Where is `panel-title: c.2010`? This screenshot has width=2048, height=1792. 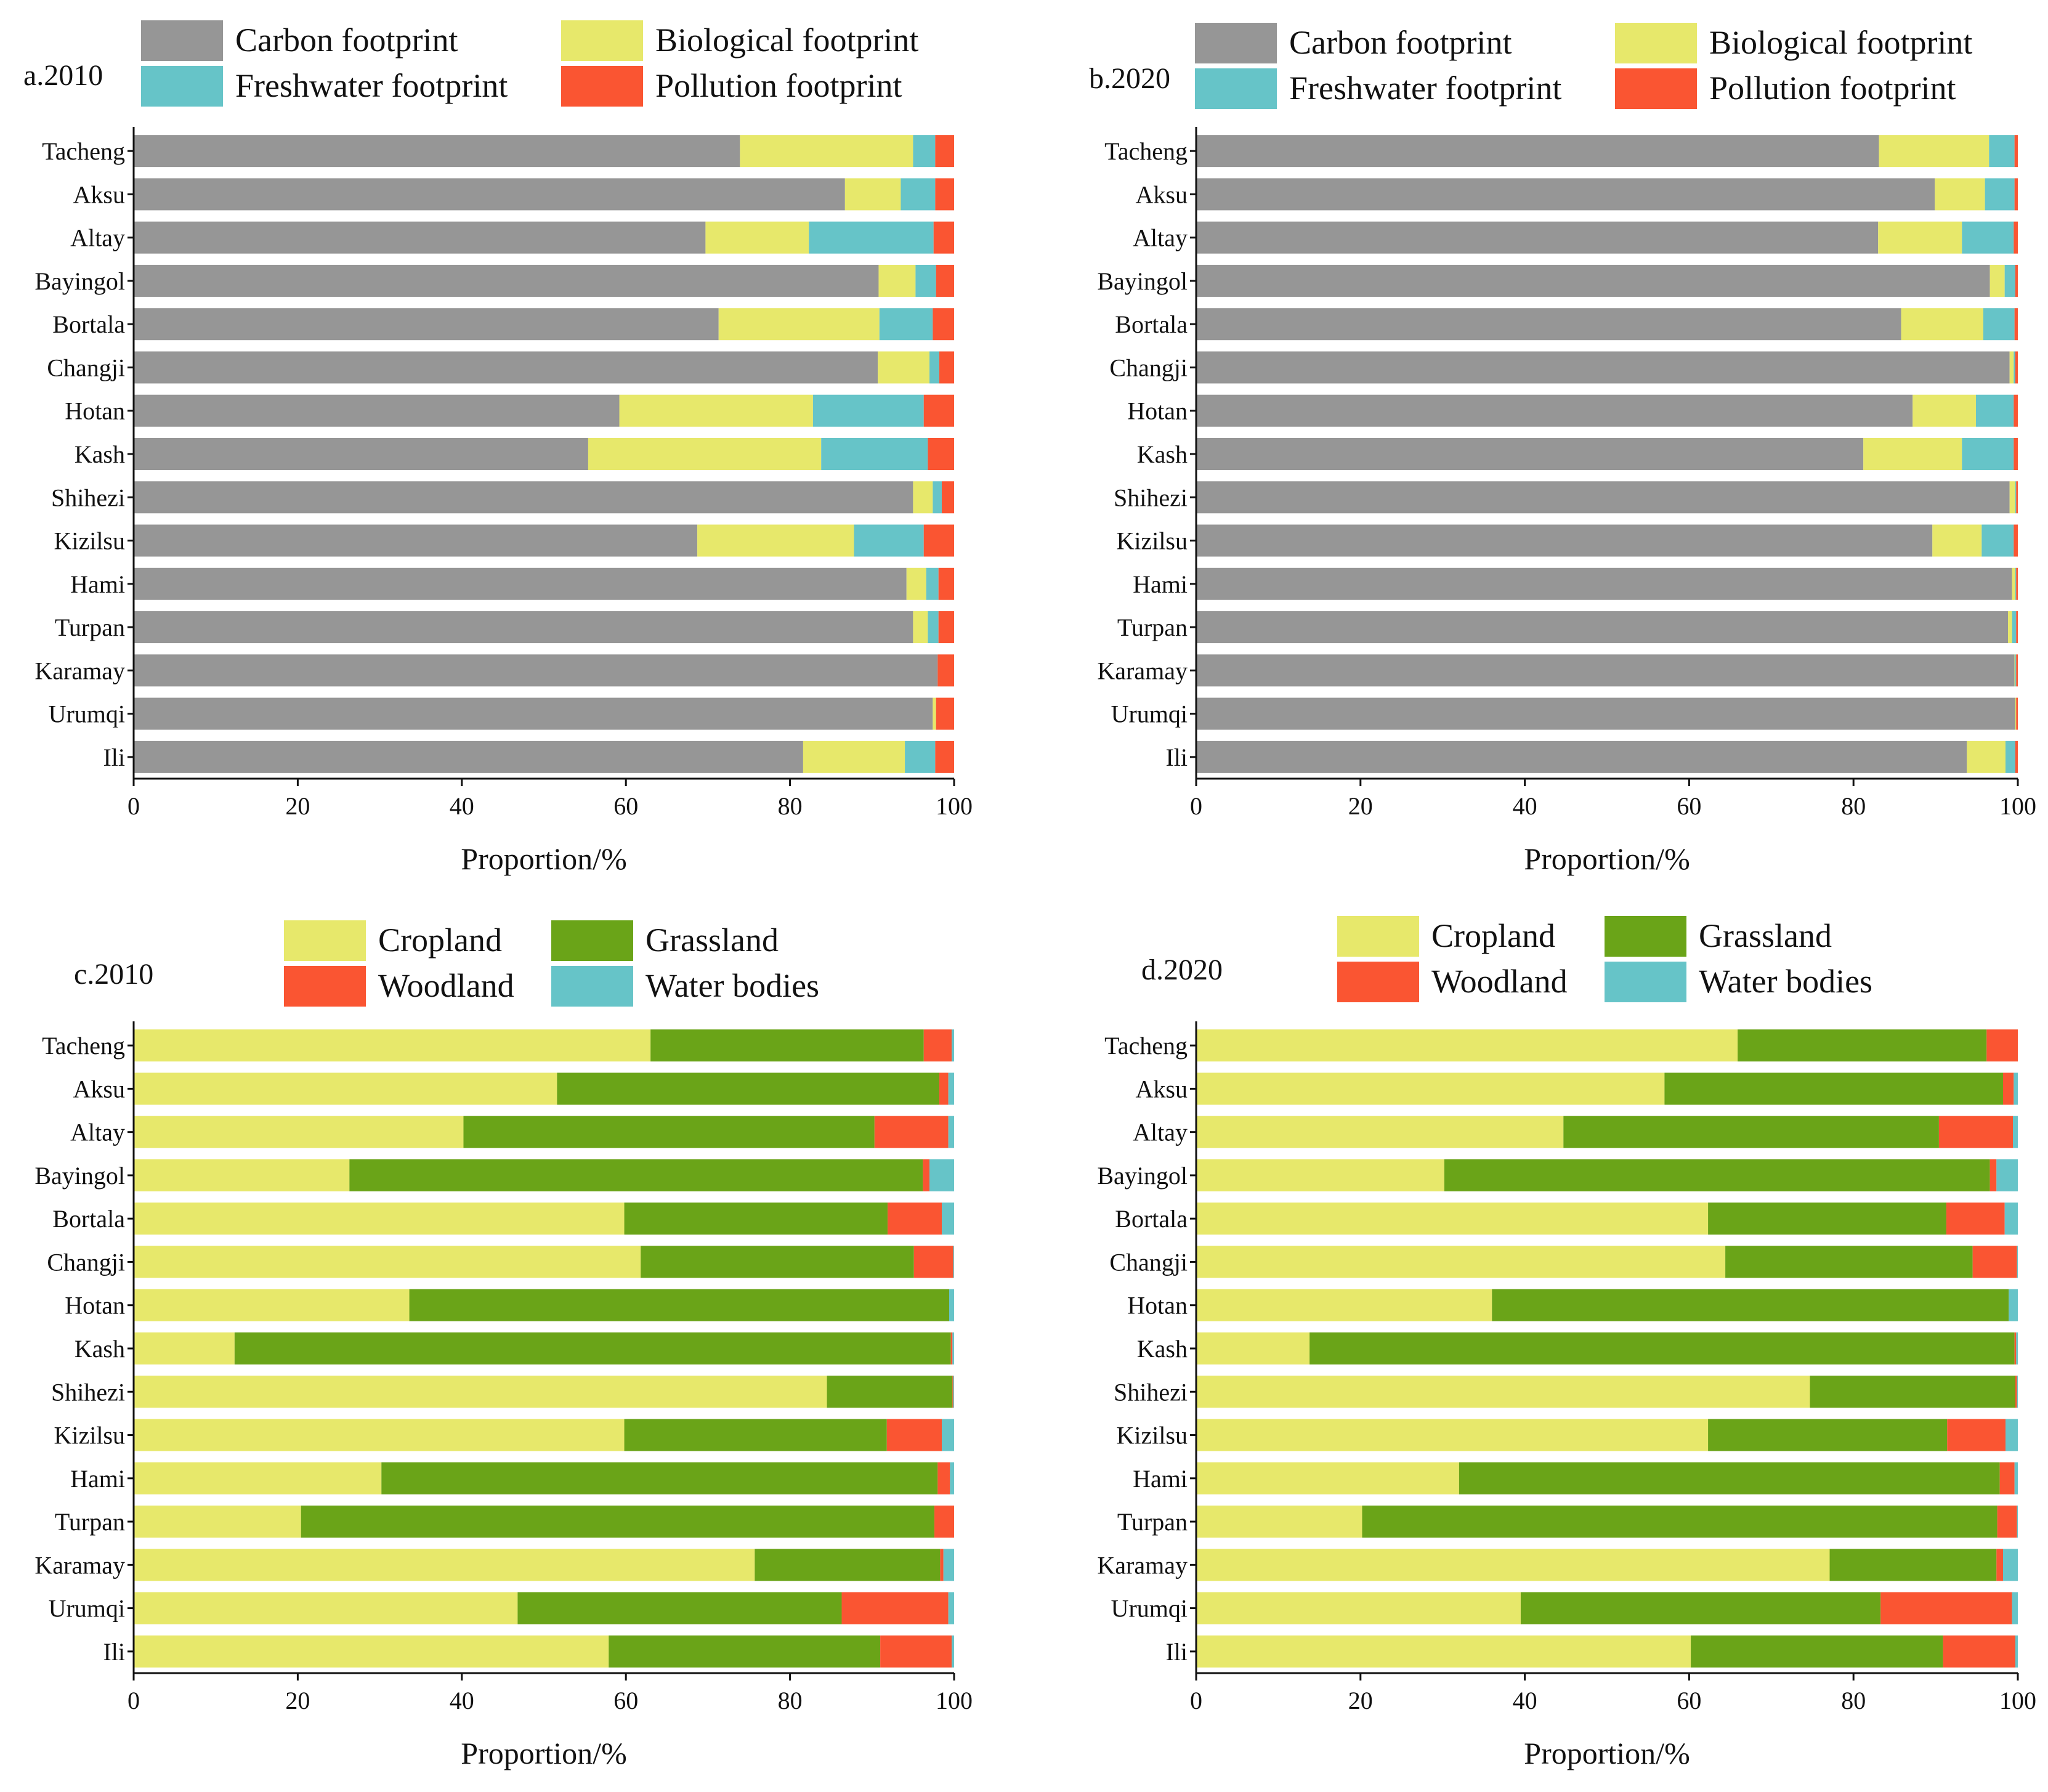 panel-title: c.2010 is located at coordinates (113, 974).